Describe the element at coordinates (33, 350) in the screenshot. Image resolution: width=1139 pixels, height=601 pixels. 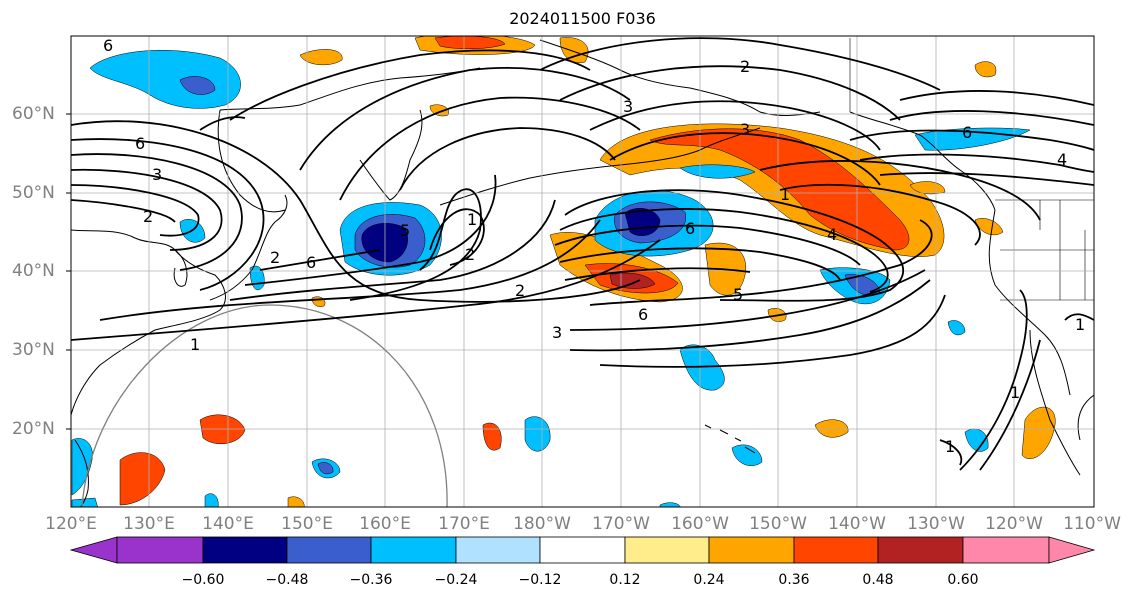
I see `lat-label: 30°N` at that location.